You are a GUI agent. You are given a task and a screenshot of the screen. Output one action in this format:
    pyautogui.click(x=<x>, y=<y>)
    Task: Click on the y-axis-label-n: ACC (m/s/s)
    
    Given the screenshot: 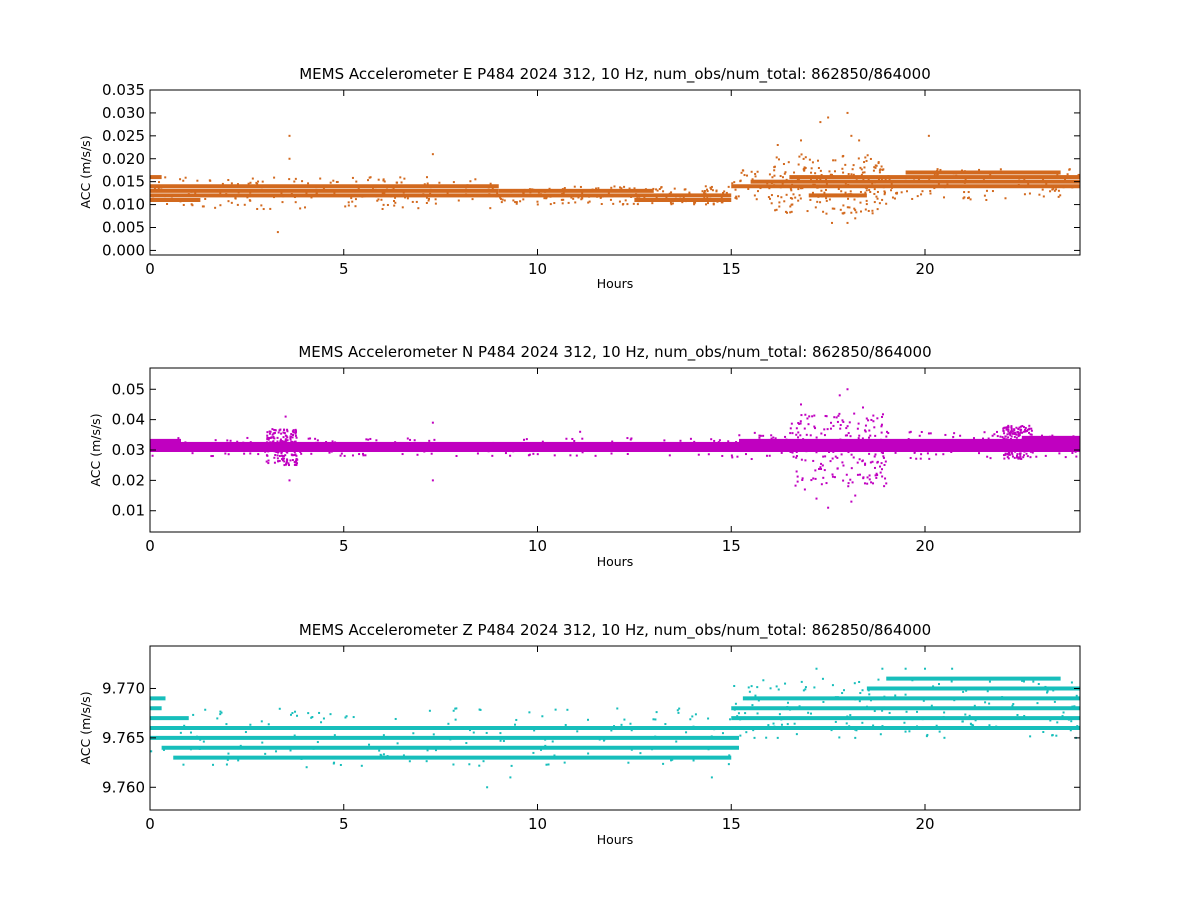 What is the action you would take?
    pyautogui.click(x=95, y=449)
    